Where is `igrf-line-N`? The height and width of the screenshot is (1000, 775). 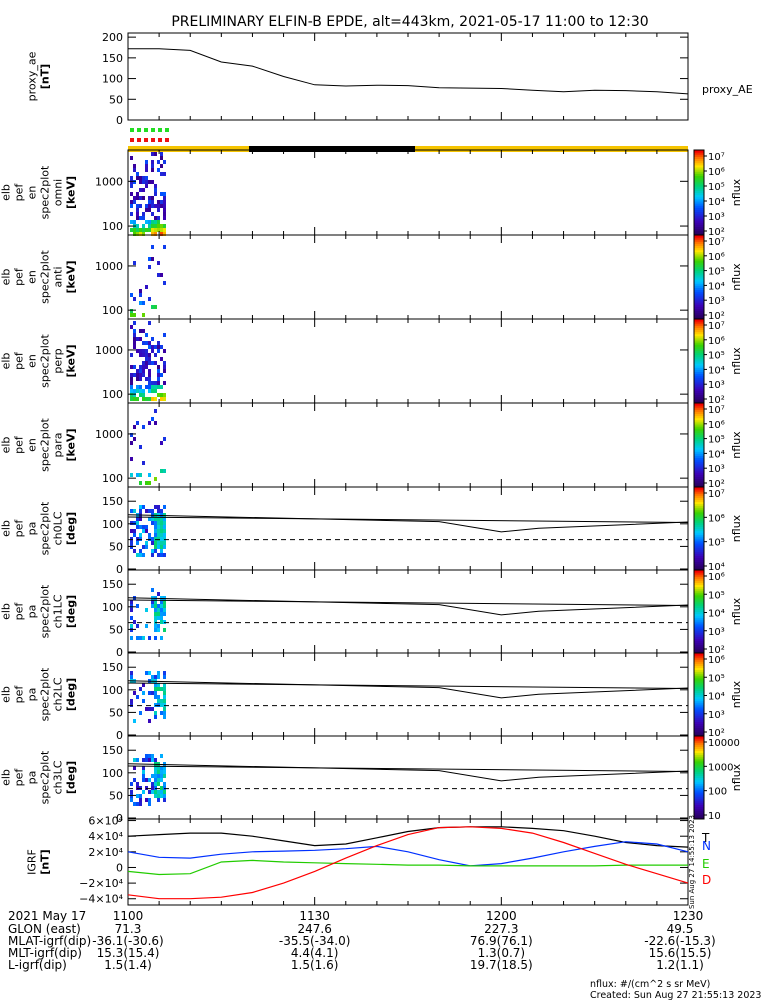 igrf-line-N is located at coordinates (408, 854).